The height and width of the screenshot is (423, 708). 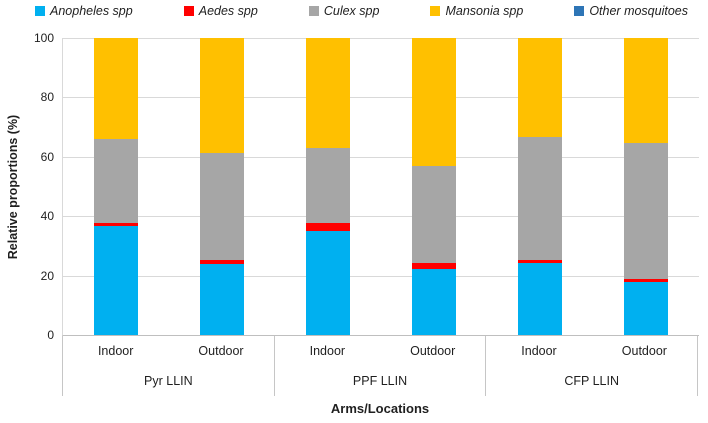 What do you see at coordinates (188, 11) in the screenshot?
I see `legend-swatch-aedes-spp-icon` at bounding box center [188, 11].